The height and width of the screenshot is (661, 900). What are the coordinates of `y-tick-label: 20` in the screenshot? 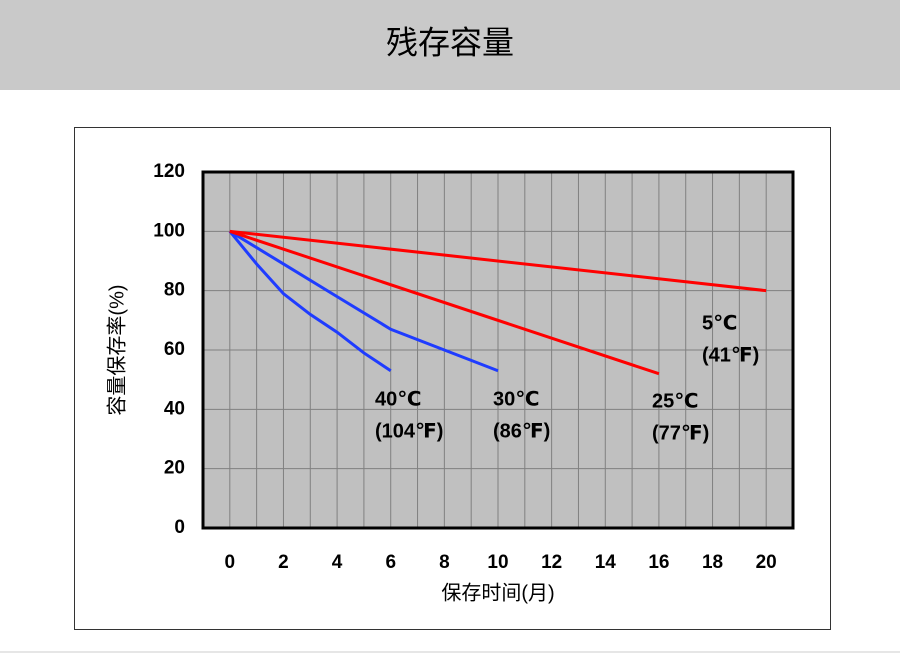 It's located at (174, 468).